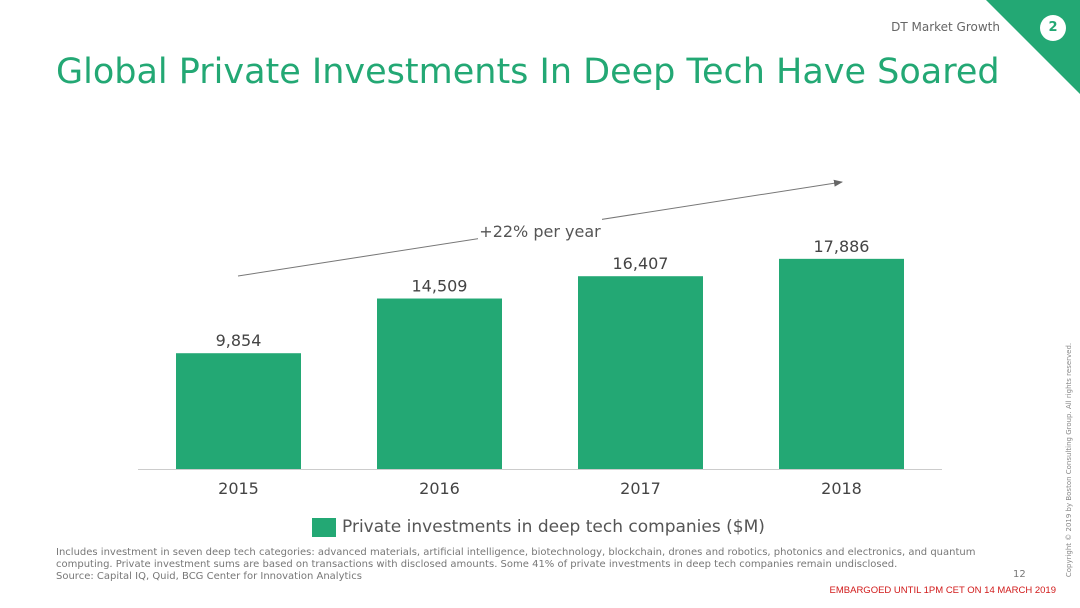 This screenshot has width=1080, height=608. Describe the element at coordinates (640, 488) in the screenshot. I see `category-label-2017: 2017` at that location.